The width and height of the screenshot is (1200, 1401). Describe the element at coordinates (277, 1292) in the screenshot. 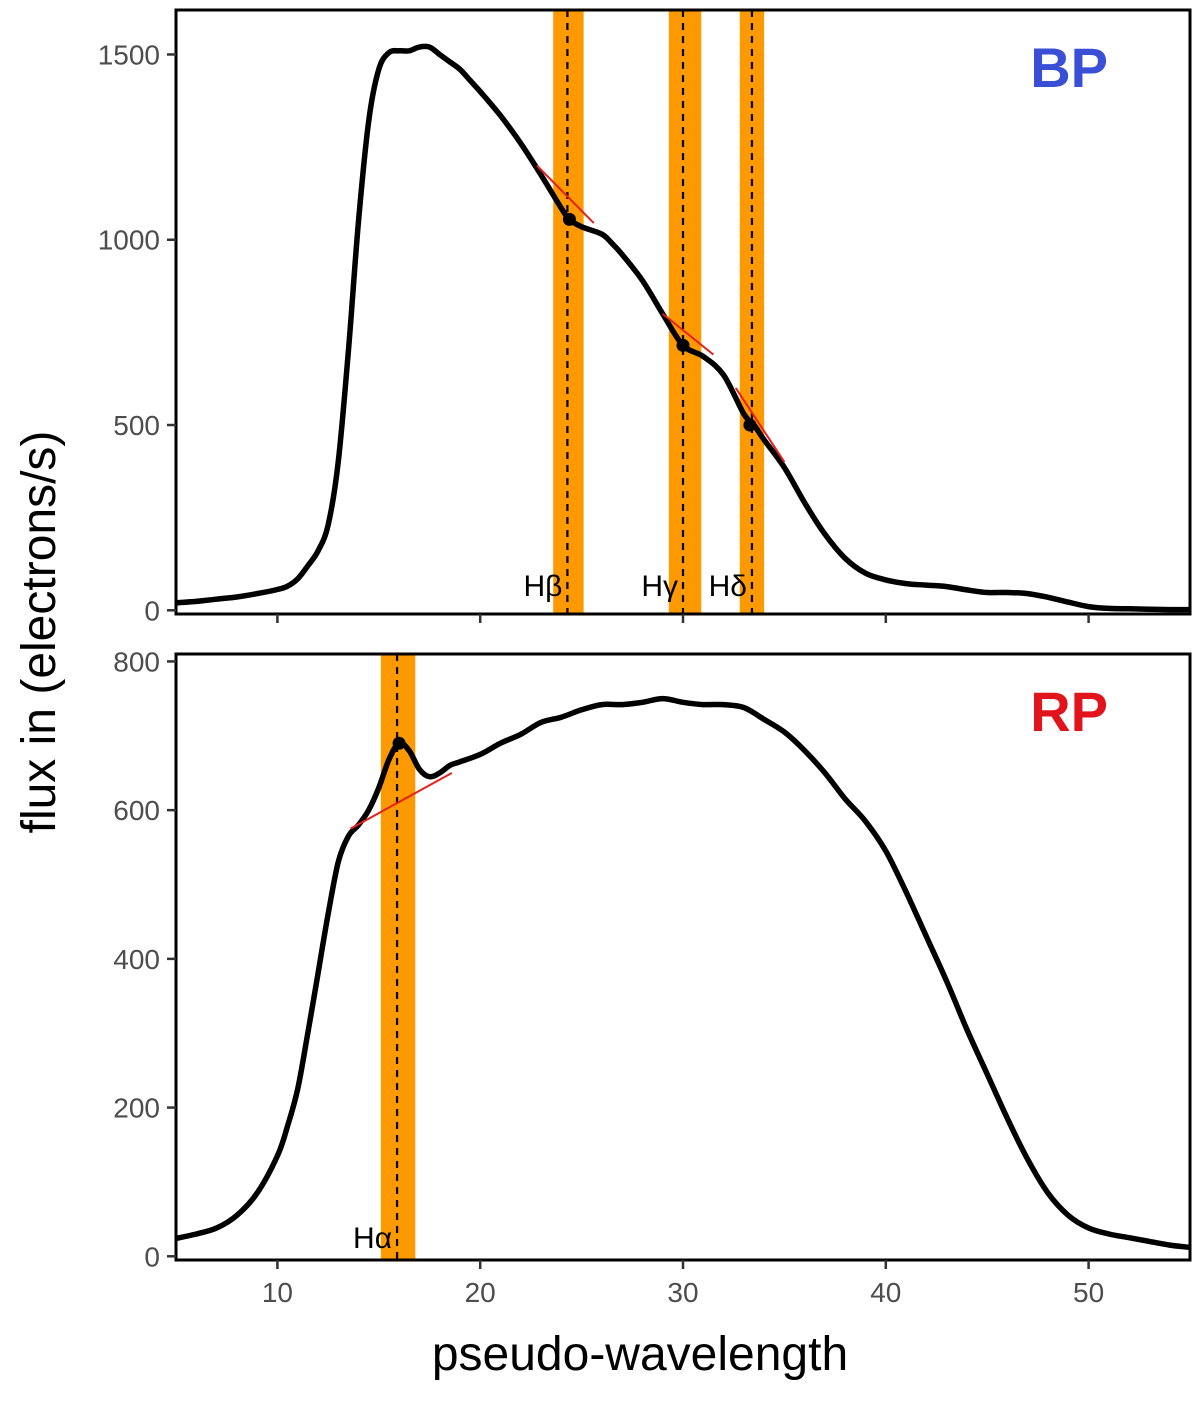

I see `x-tick-label: 10` at that location.